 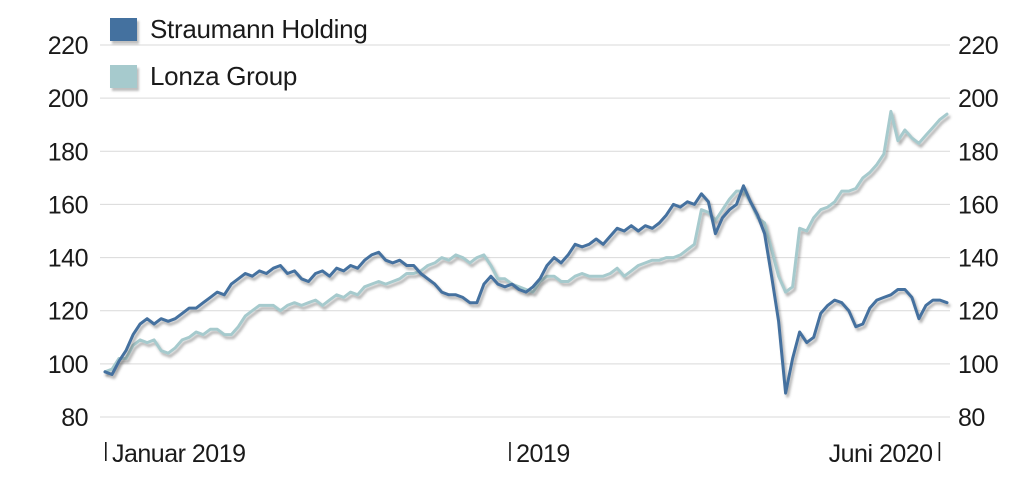 I want to click on x-axis-label: Juni 2020, so click(x=881, y=454).